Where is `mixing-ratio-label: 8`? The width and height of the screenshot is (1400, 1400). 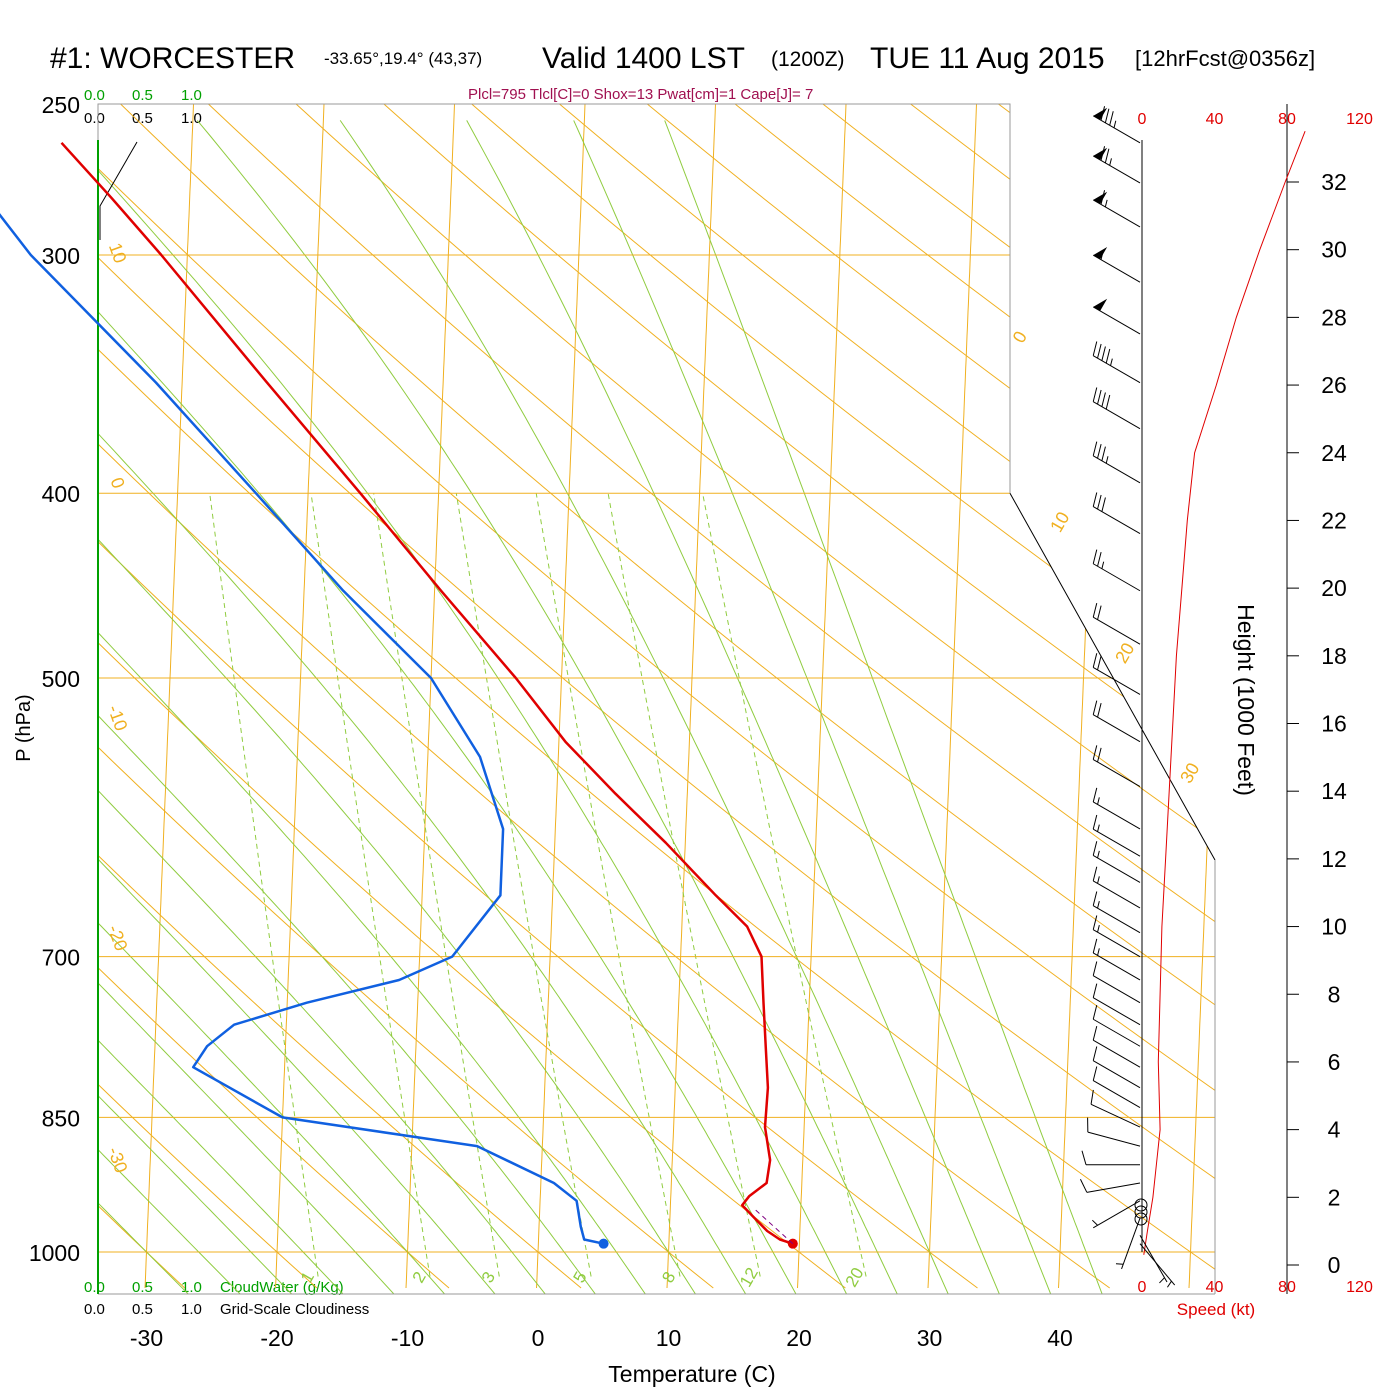
mixing-ratio-label: 8 is located at coordinates (668, 1277).